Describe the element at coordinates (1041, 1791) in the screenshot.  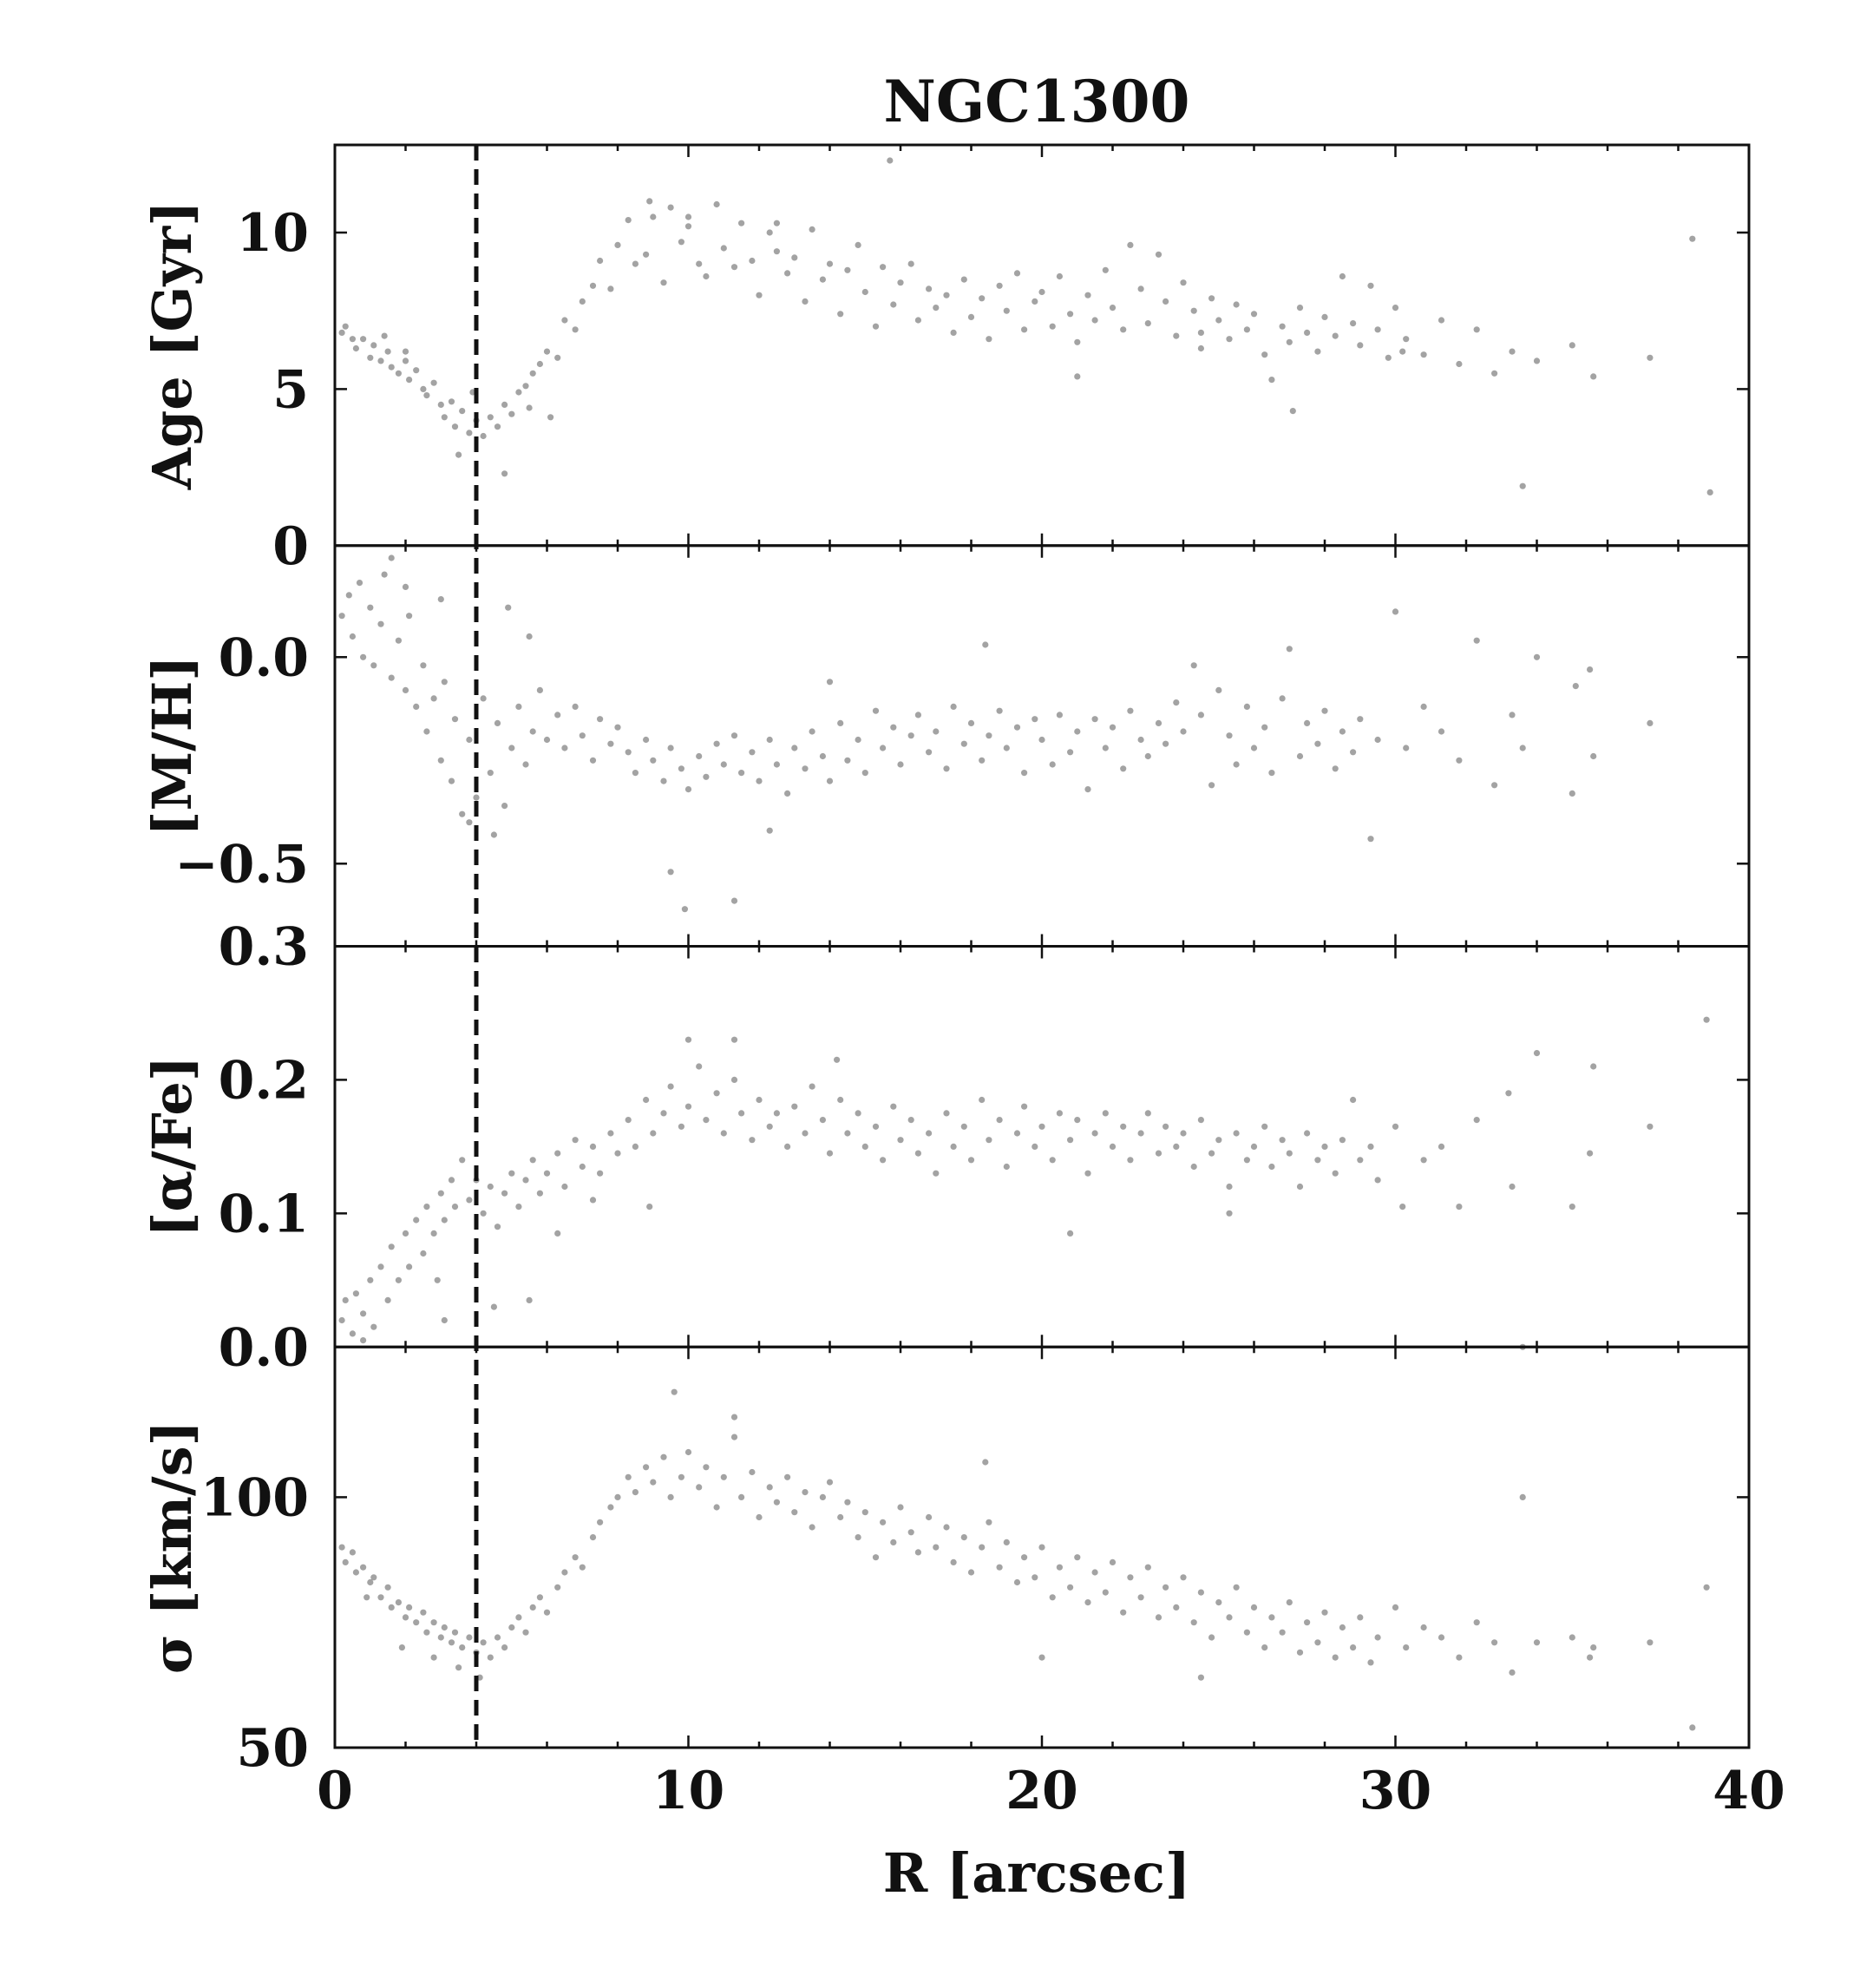
I see `x-tick-label: 20` at that location.